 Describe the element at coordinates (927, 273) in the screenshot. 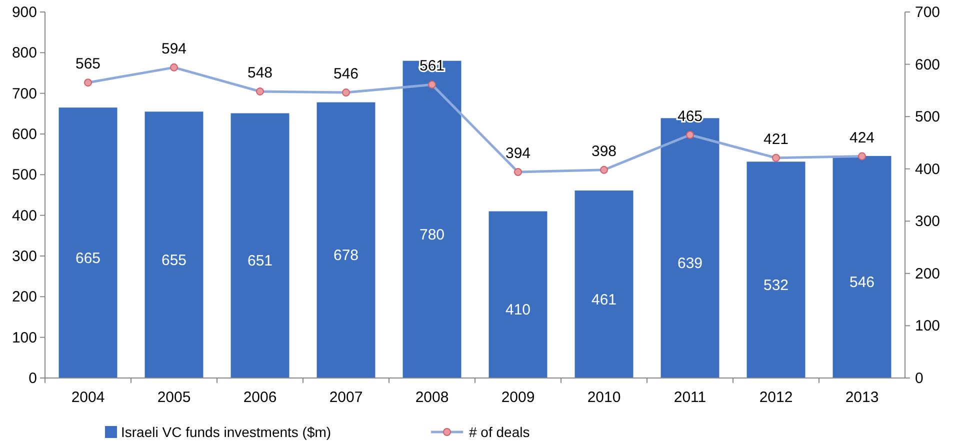

I see `y2-tick-label: 200` at that location.